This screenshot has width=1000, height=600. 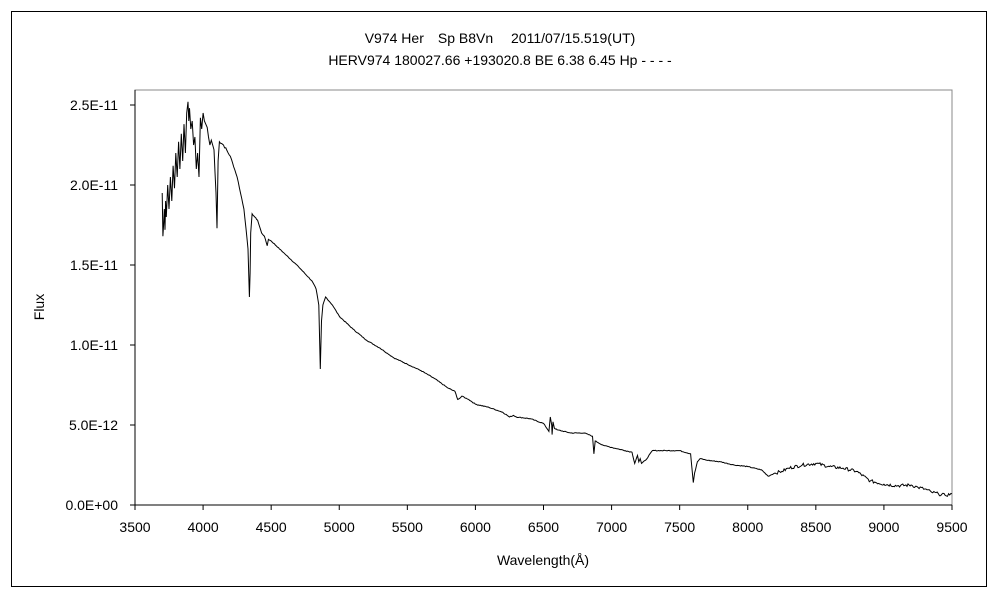 What do you see at coordinates (39, 307) in the screenshot?
I see `y-axis-label: Flux` at bounding box center [39, 307].